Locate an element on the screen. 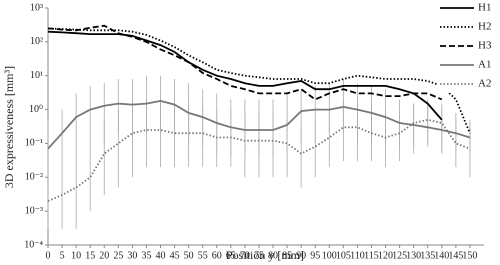 The width and height of the screenshot is (500, 265). x-tick-label: 10 is located at coordinates (76, 255).